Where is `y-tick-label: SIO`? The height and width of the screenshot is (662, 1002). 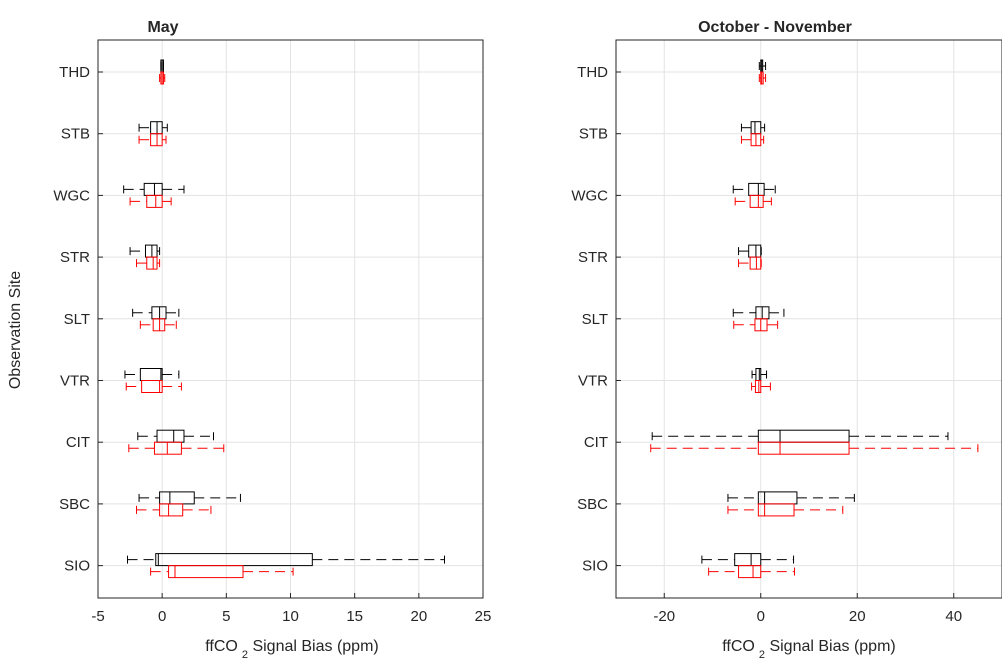
y-tick-label: SIO is located at coordinates (77, 566).